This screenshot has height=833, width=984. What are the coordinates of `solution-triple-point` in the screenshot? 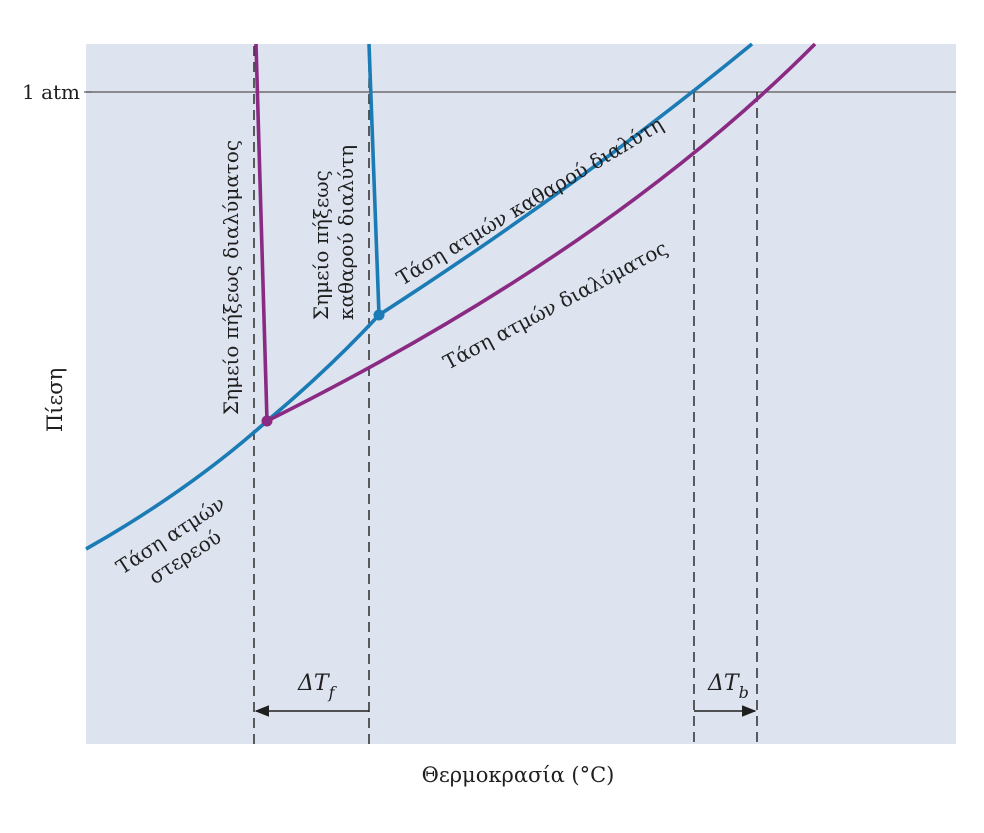 It's located at (267, 421).